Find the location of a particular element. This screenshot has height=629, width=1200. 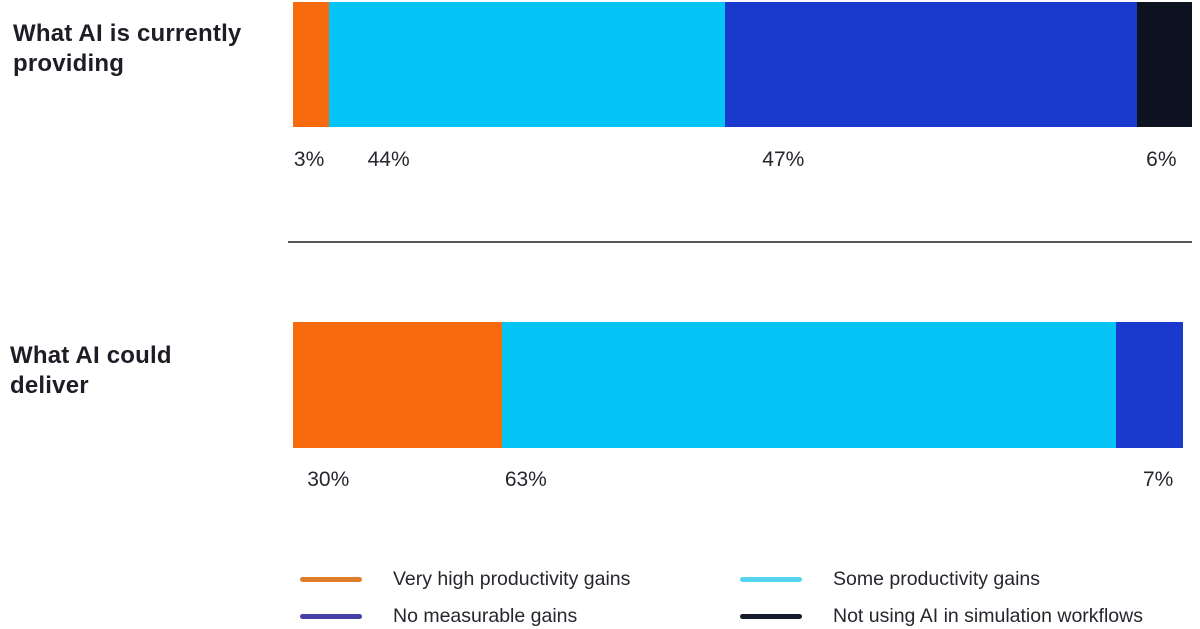

bar-segment-not-using-ai-in-simulation-workflows is located at coordinates (1164, 64).